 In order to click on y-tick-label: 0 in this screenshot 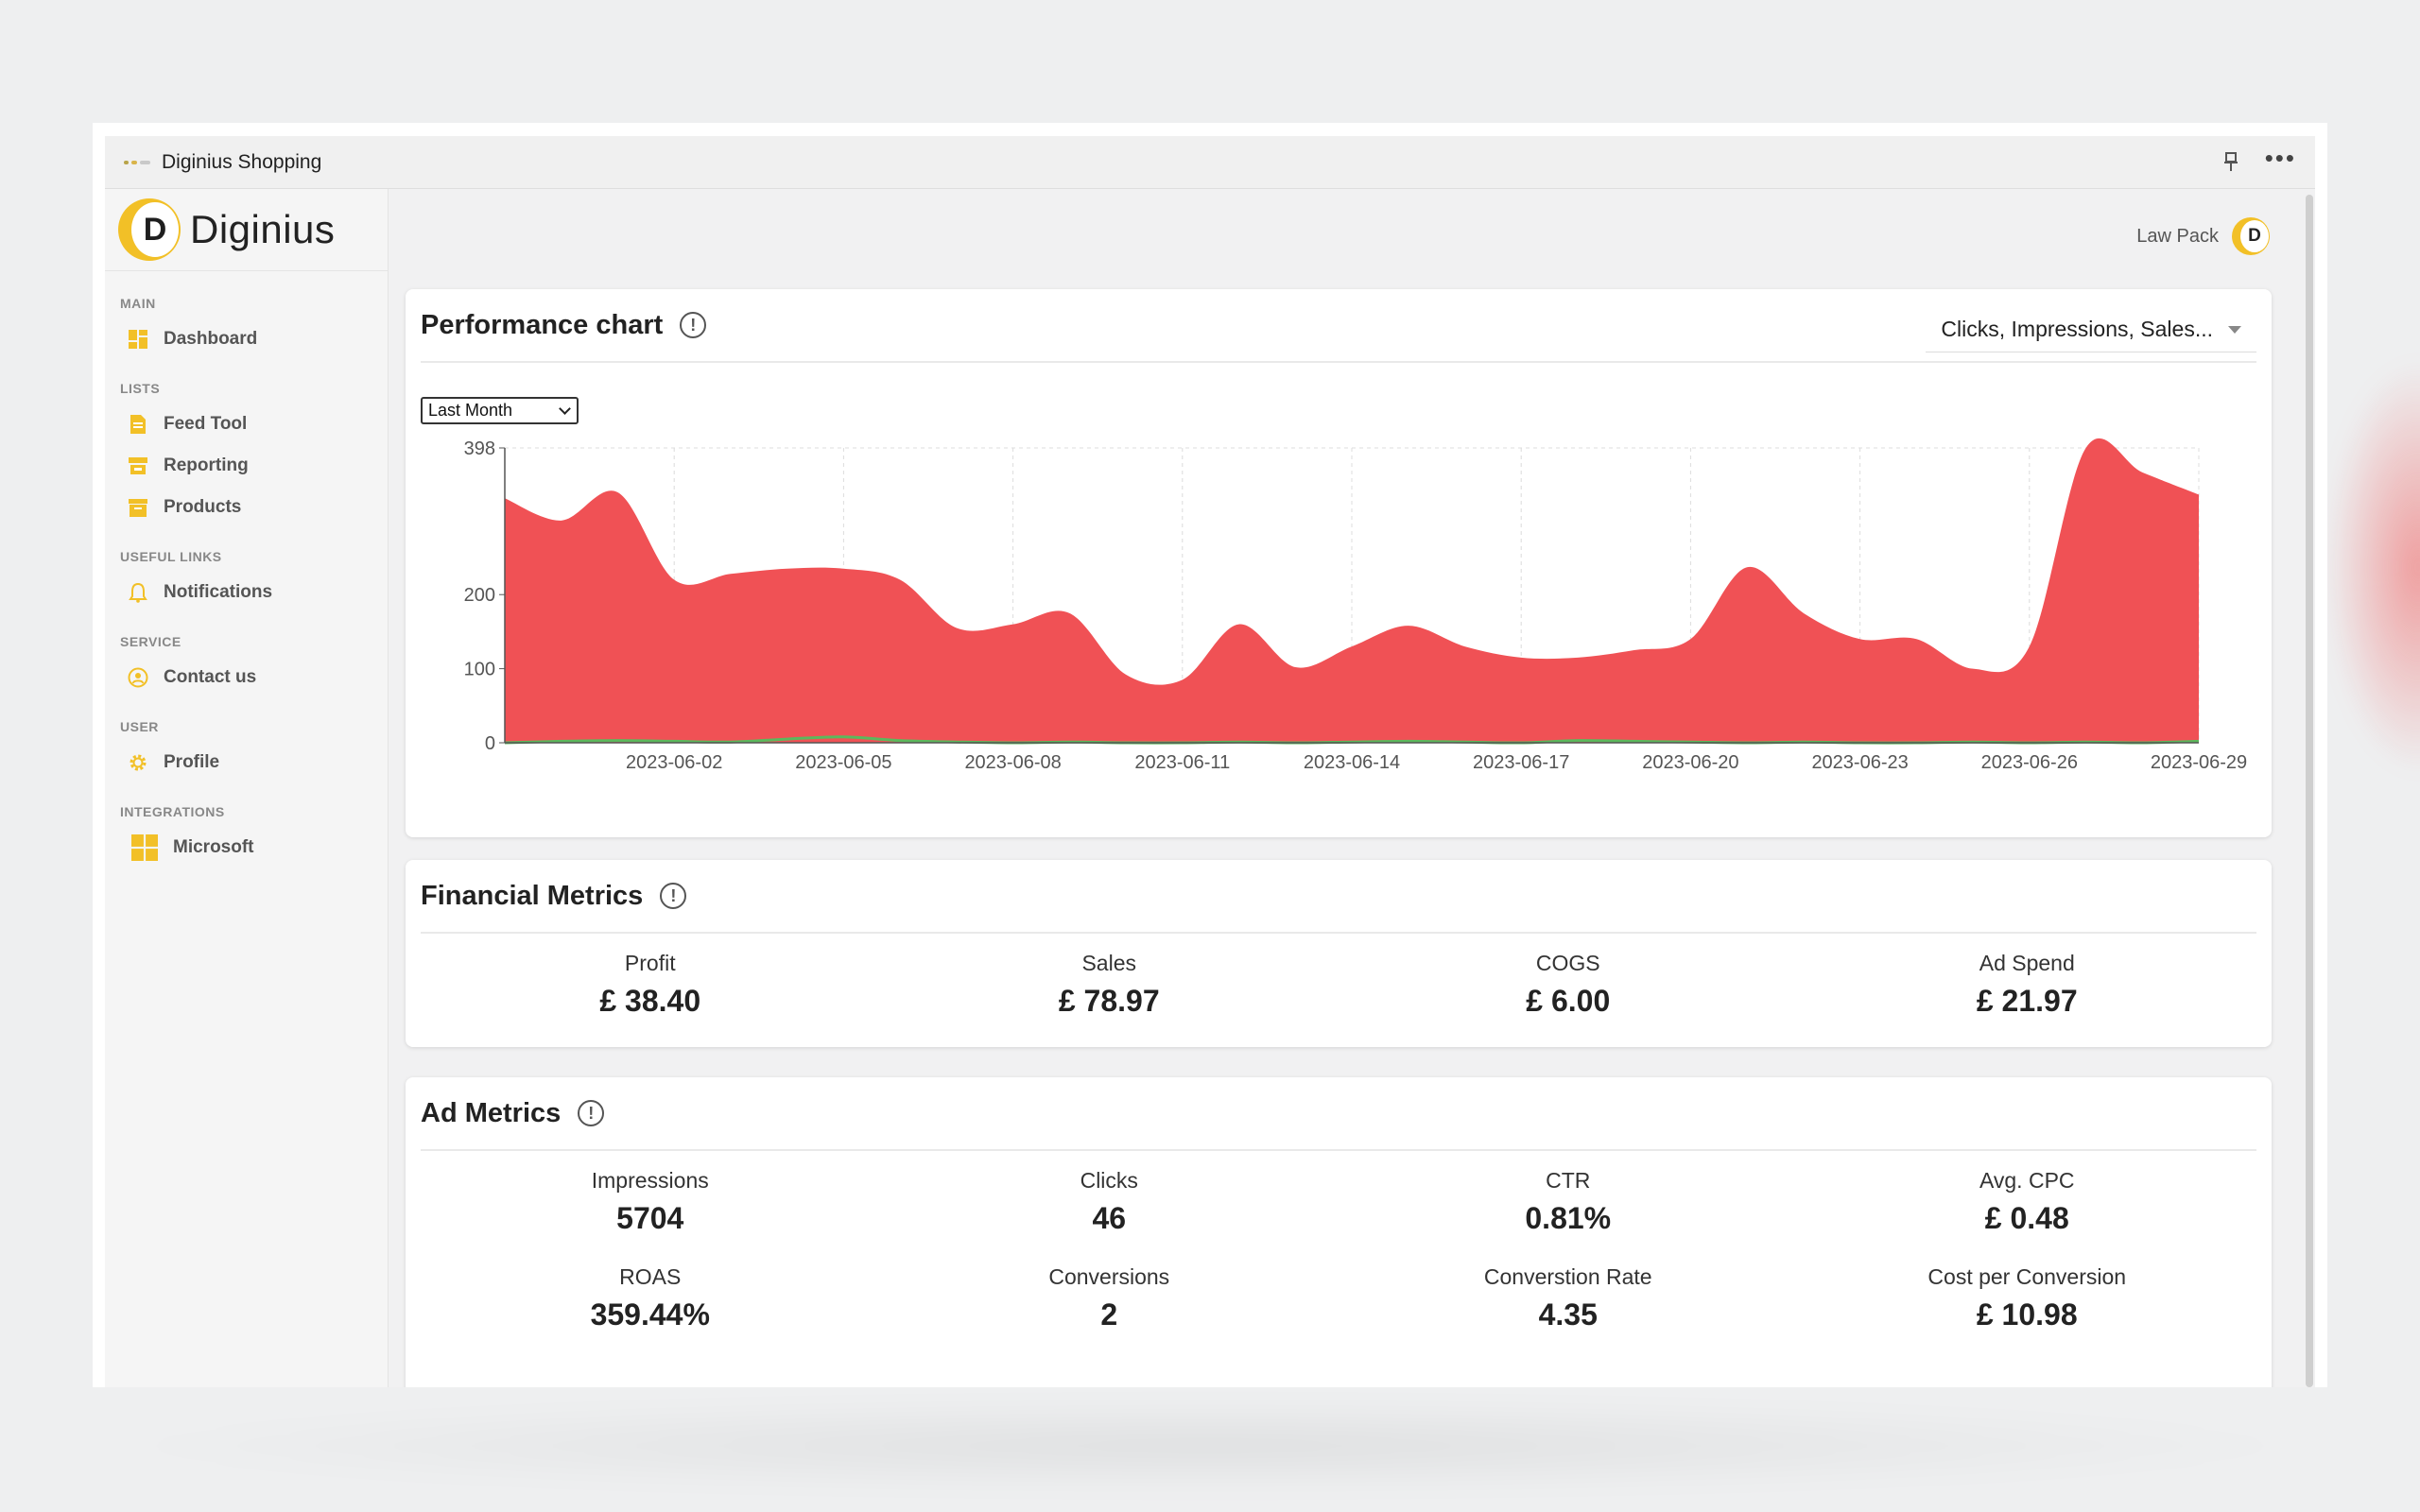, I will do `click(490, 743)`.